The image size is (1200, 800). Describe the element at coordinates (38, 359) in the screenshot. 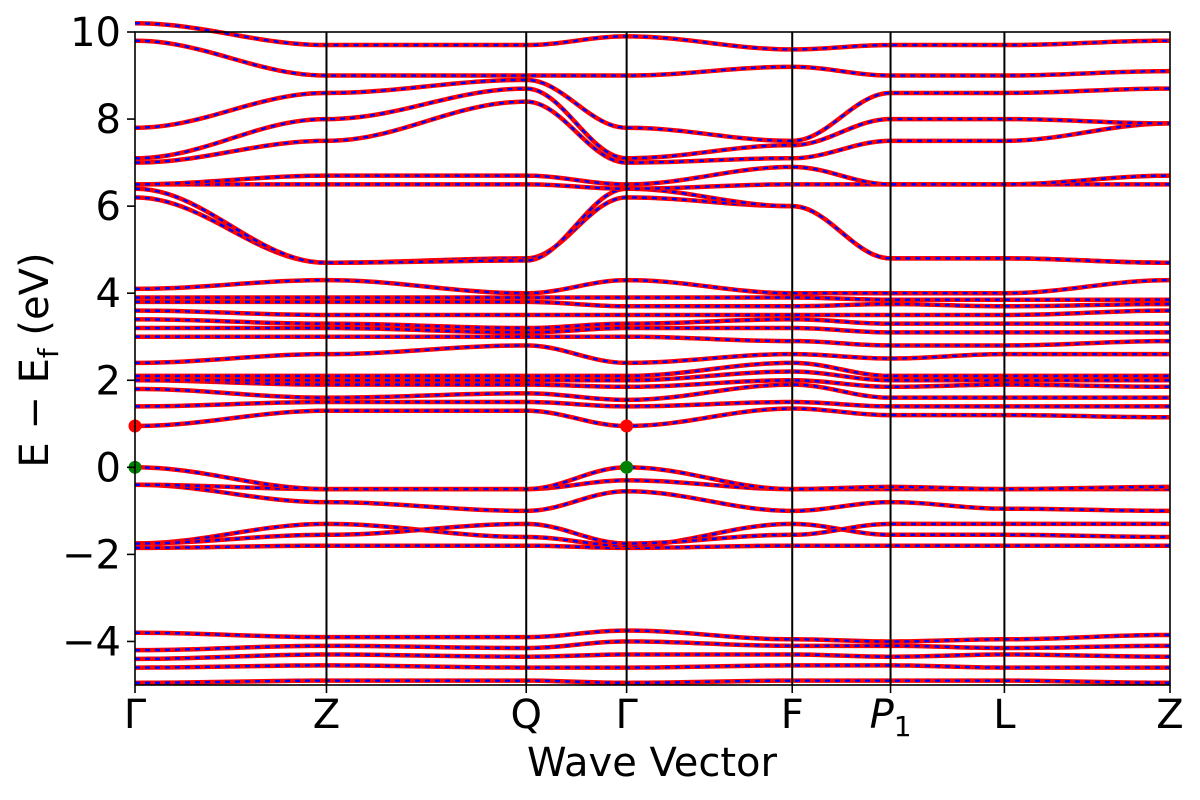

I see `y-axis-label: E − Ef (eV)` at that location.